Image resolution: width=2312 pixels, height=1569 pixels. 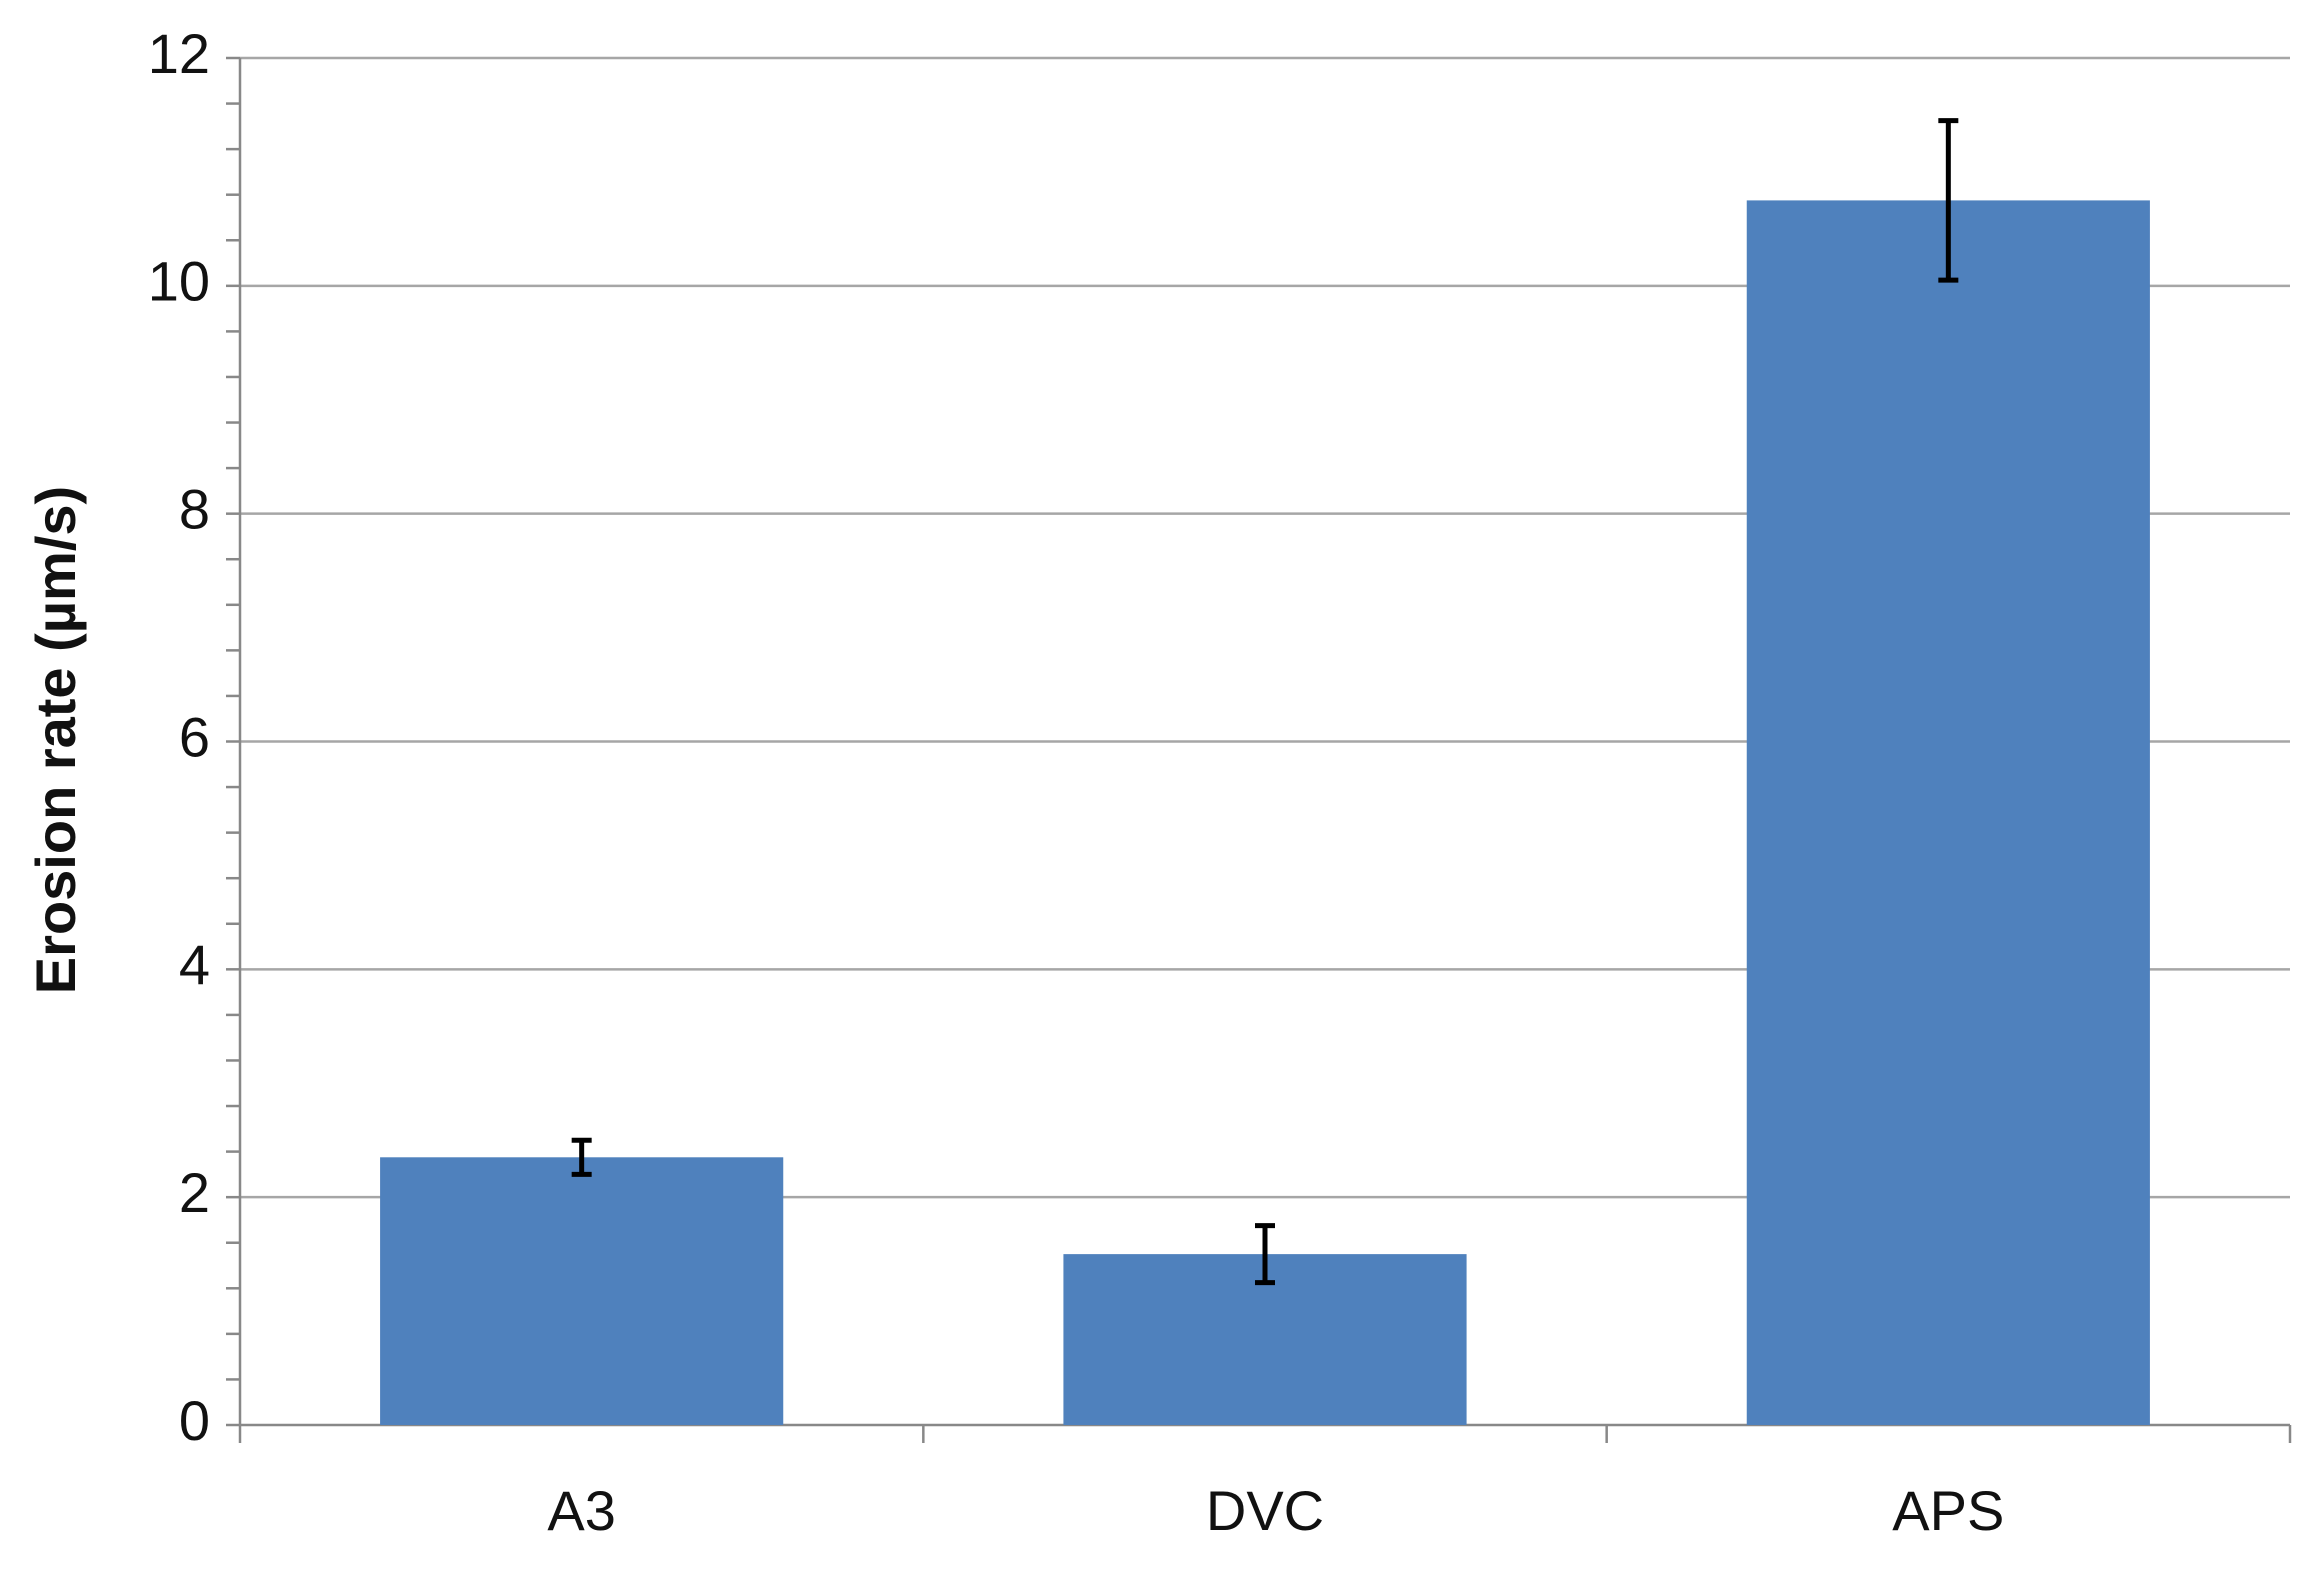 What do you see at coordinates (581, 1510) in the screenshot?
I see `x-tick-label: A3` at bounding box center [581, 1510].